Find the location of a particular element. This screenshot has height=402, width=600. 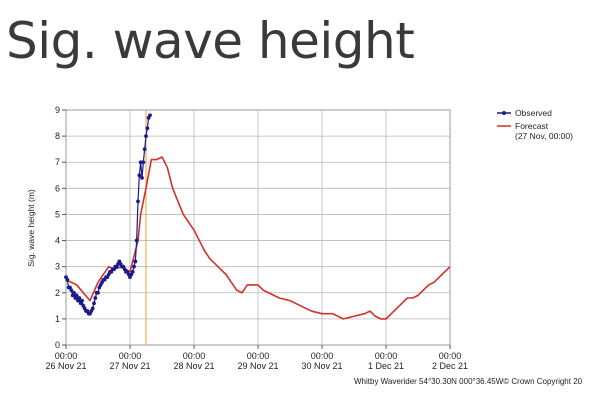

legend-observed-marker is located at coordinates (504, 113).